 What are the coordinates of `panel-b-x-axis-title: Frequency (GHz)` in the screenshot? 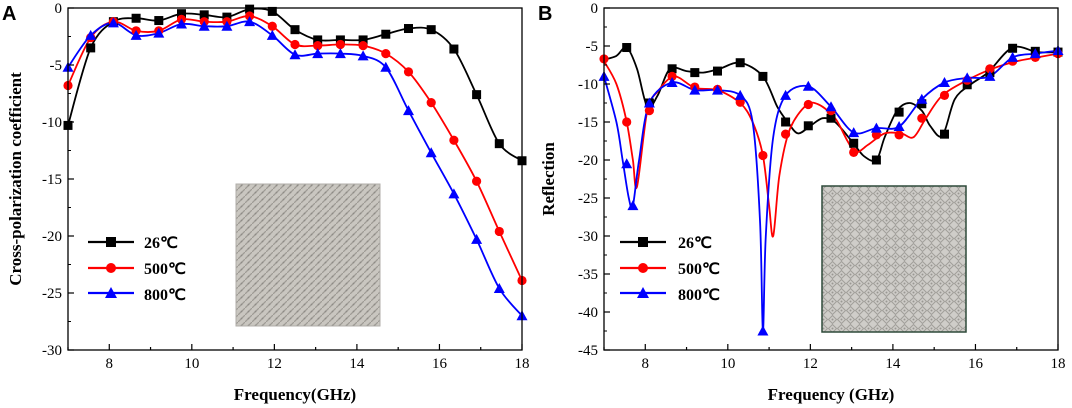 It's located at (831, 394).